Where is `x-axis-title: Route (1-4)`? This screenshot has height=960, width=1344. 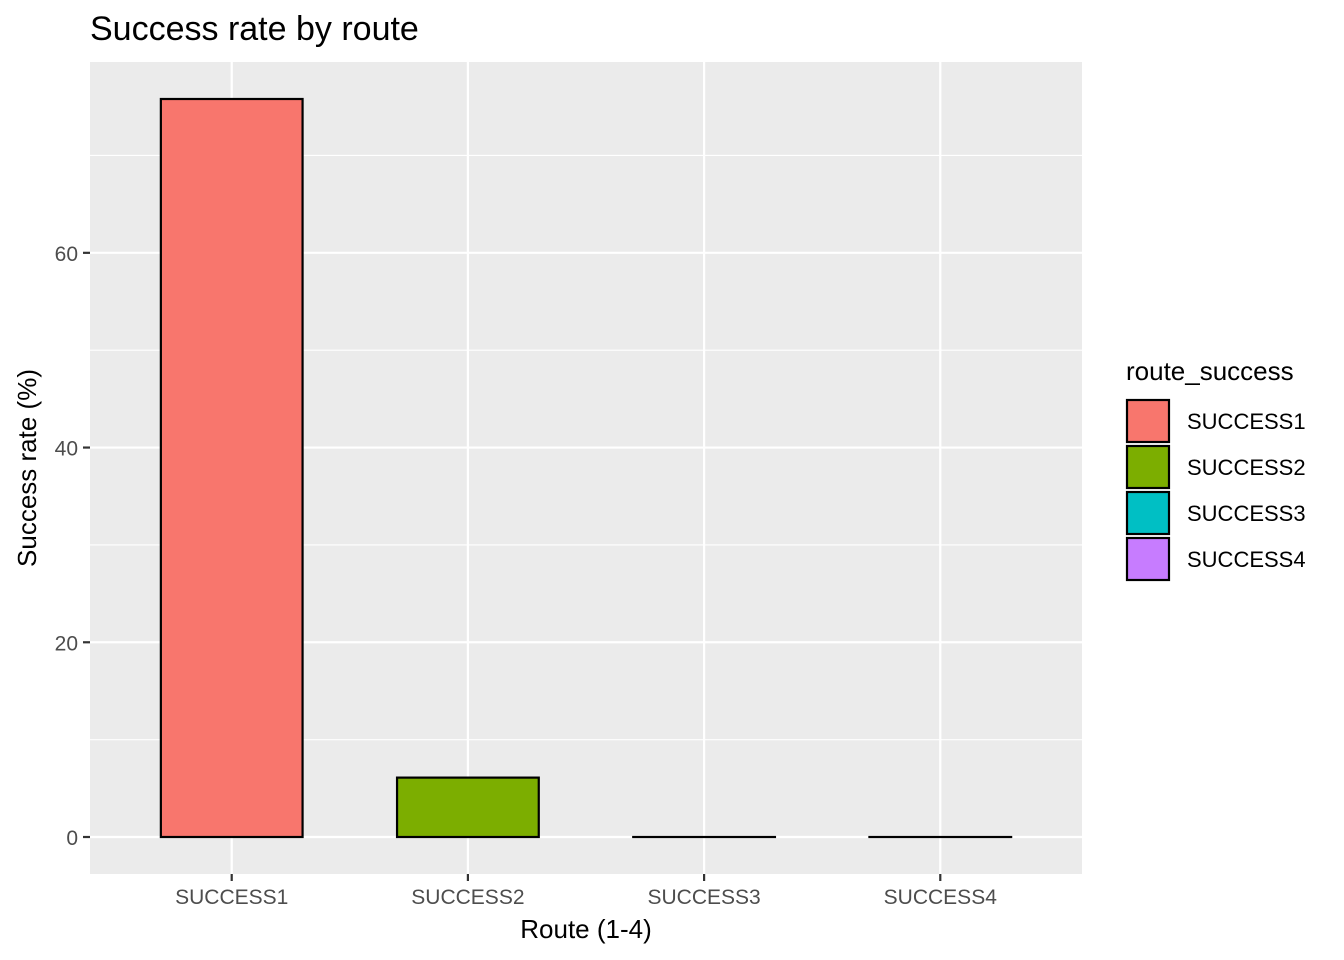 x-axis-title: Route (1-4) is located at coordinates (586, 929).